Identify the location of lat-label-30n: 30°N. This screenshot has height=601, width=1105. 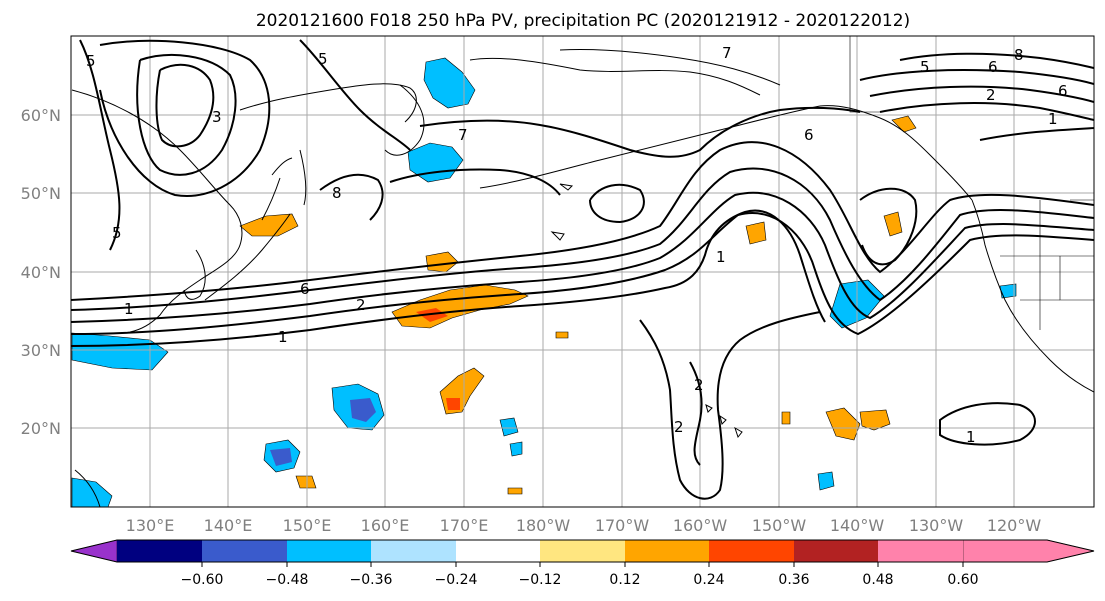
(41, 350).